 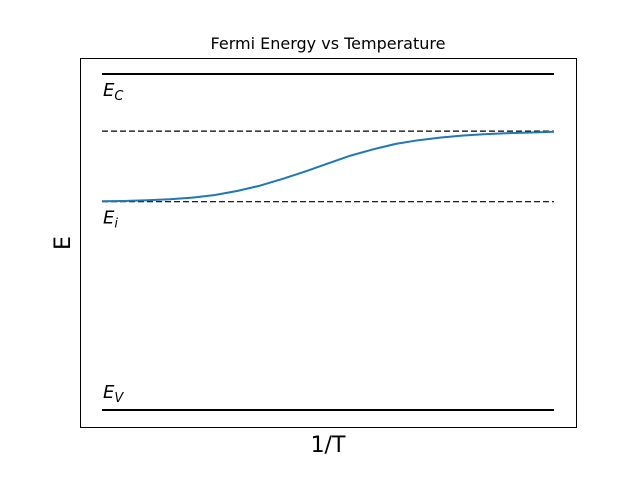 I want to click on series-group, so click(x=328, y=166).